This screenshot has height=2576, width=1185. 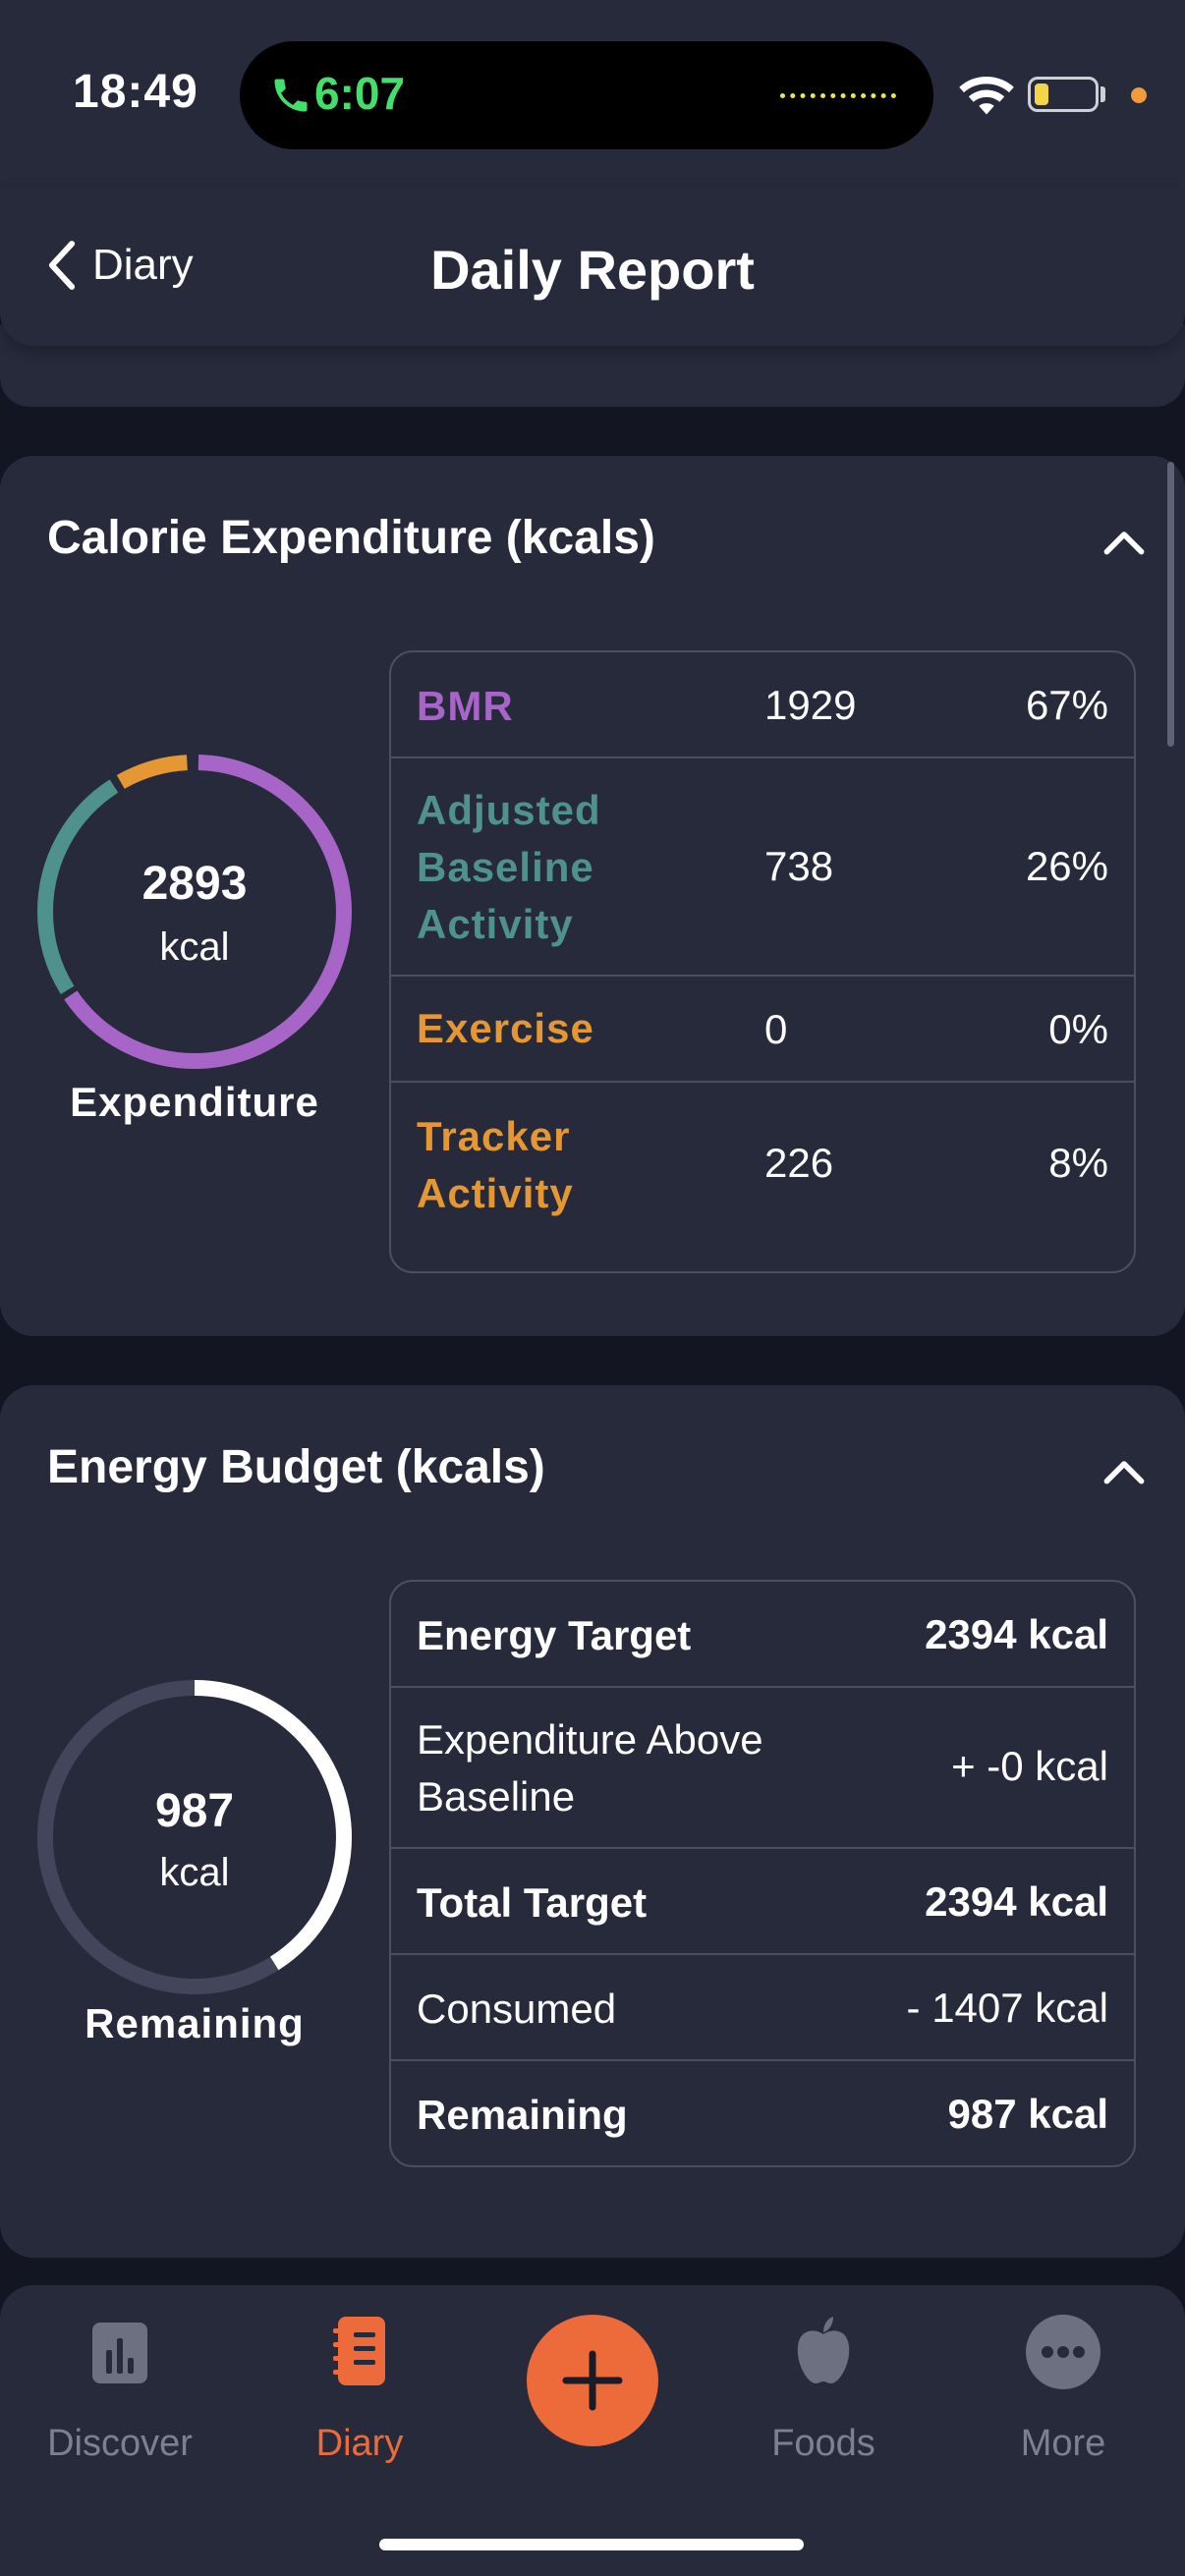 What do you see at coordinates (799, 1163) in the screenshot?
I see `row-value: 226` at bounding box center [799, 1163].